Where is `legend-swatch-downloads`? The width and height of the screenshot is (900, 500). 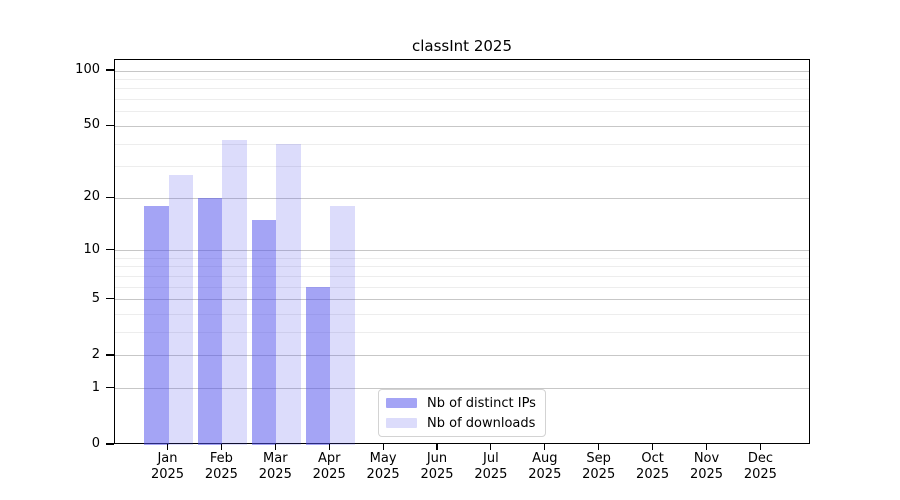 legend-swatch-downloads is located at coordinates (401, 423).